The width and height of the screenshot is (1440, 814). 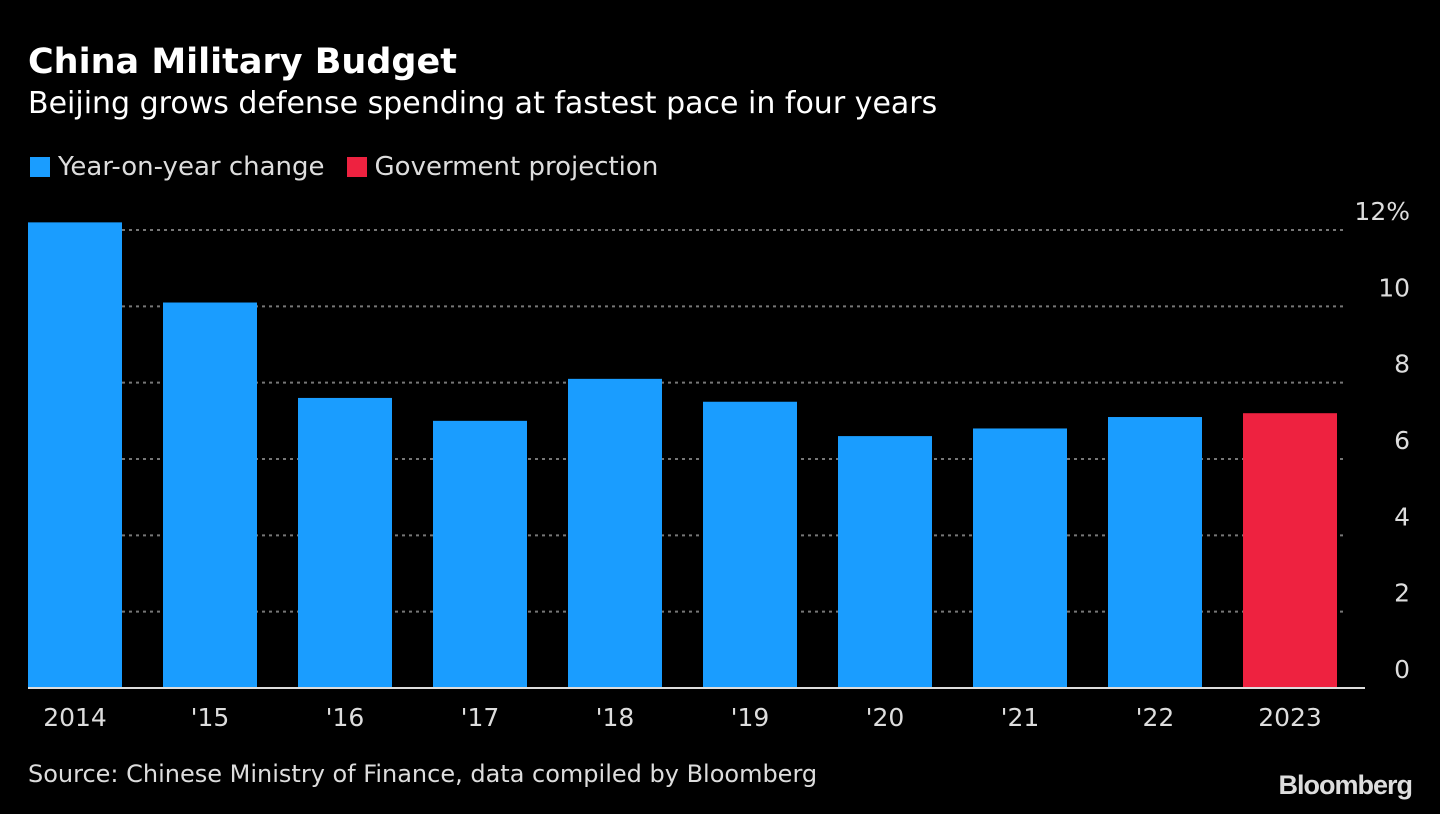 I want to click on x-tick-label: '19, so click(x=750, y=717).